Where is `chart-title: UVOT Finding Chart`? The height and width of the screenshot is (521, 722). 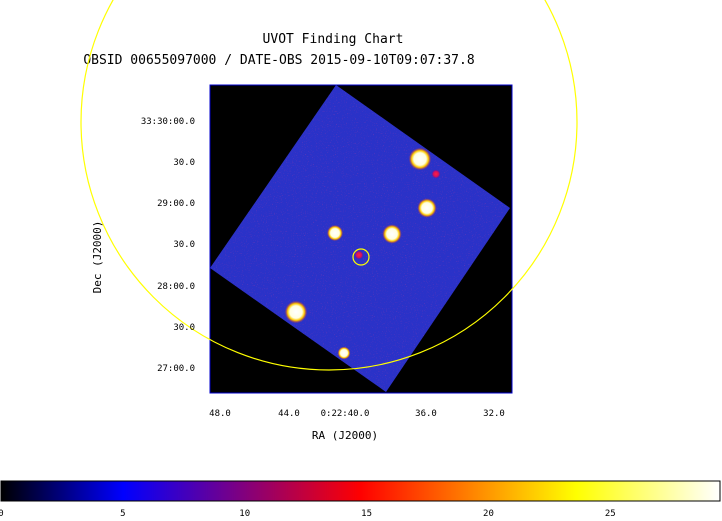
chart-title: UVOT Finding Chart is located at coordinates (333, 39).